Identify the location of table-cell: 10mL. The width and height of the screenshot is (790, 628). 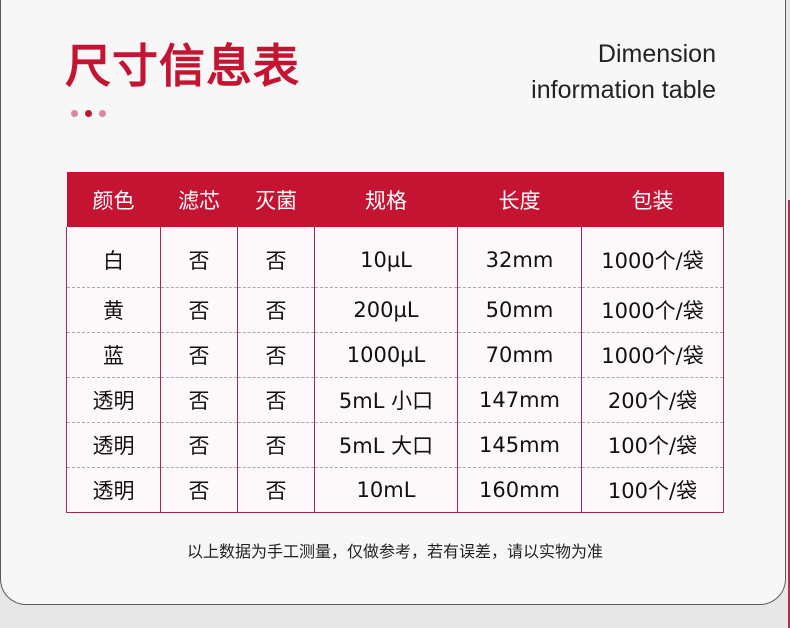
(386, 490).